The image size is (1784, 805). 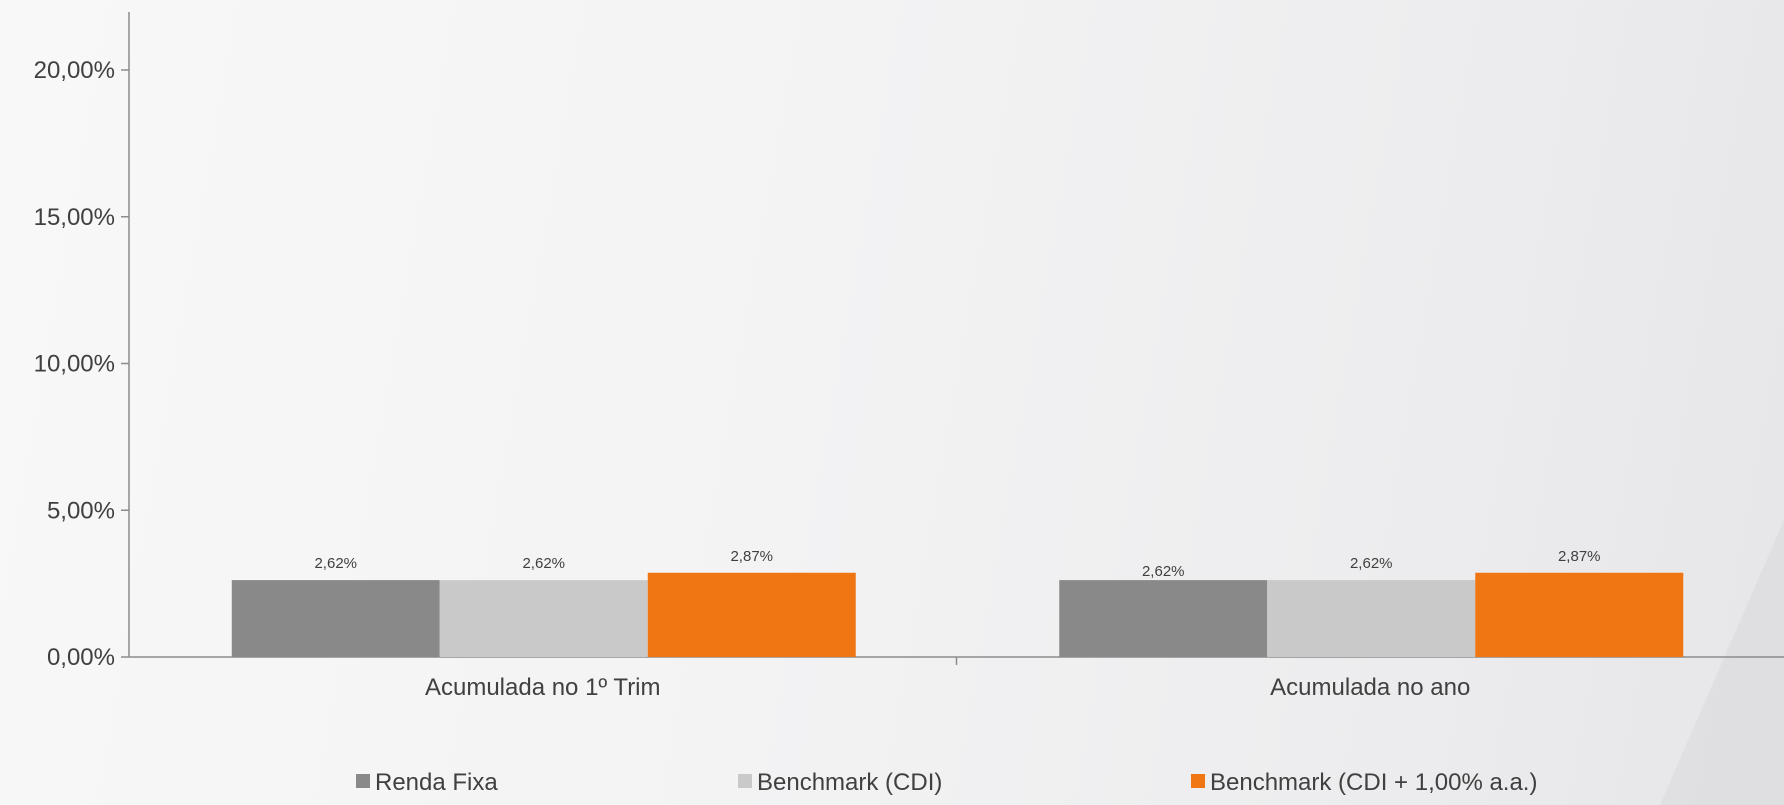 What do you see at coordinates (74, 364) in the screenshot?
I see `y-tick-label: 10,00%` at bounding box center [74, 364].